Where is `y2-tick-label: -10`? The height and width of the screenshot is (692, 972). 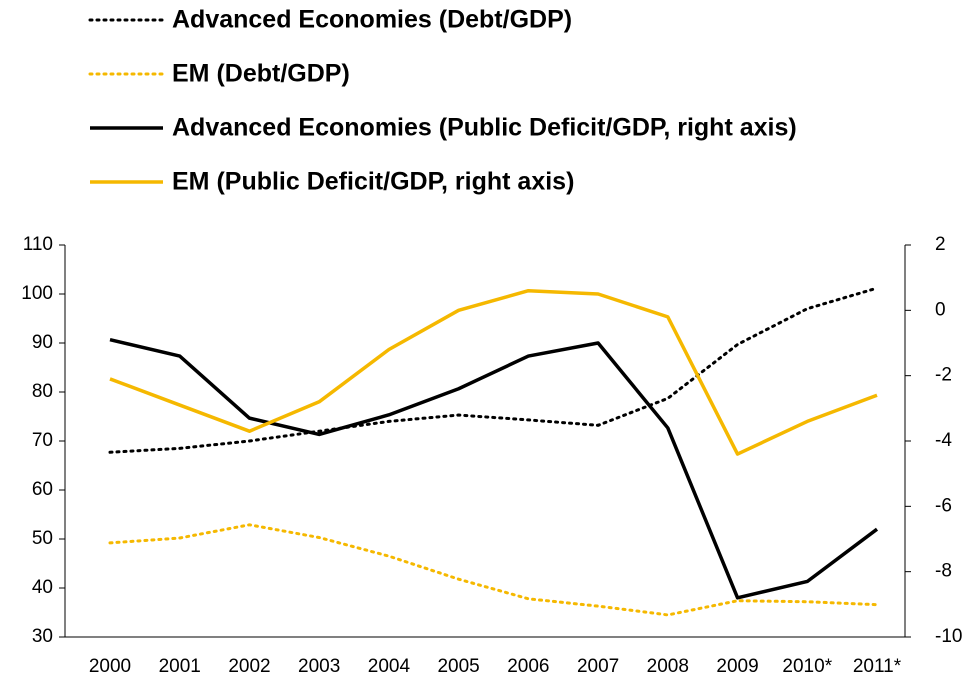
y2-tick-label: -10 is located at coordinates (948, 636).